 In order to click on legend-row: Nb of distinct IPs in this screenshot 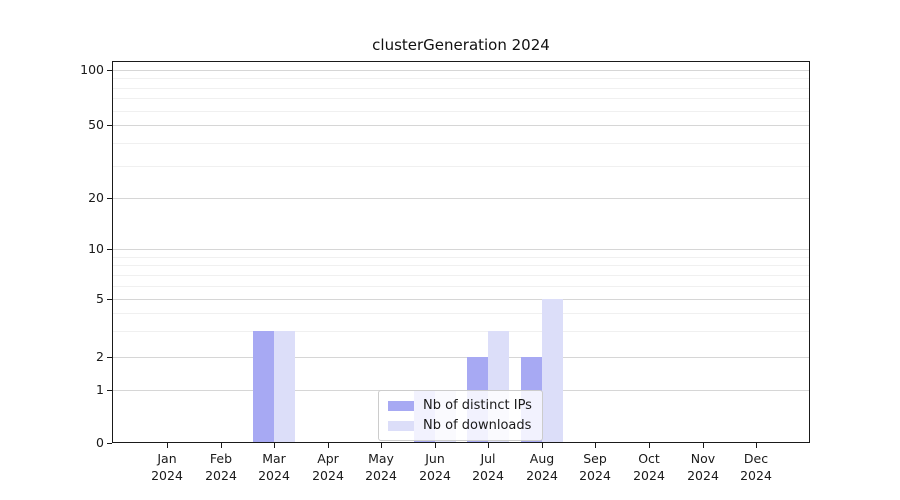, I will do `click(460, 405)`.